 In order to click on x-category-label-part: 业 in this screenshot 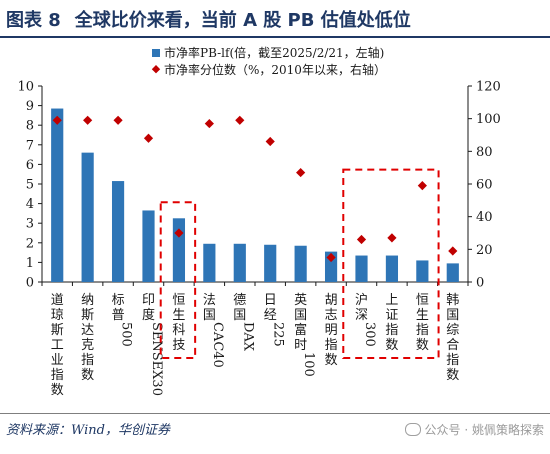, I will do `click(57, 360)`.